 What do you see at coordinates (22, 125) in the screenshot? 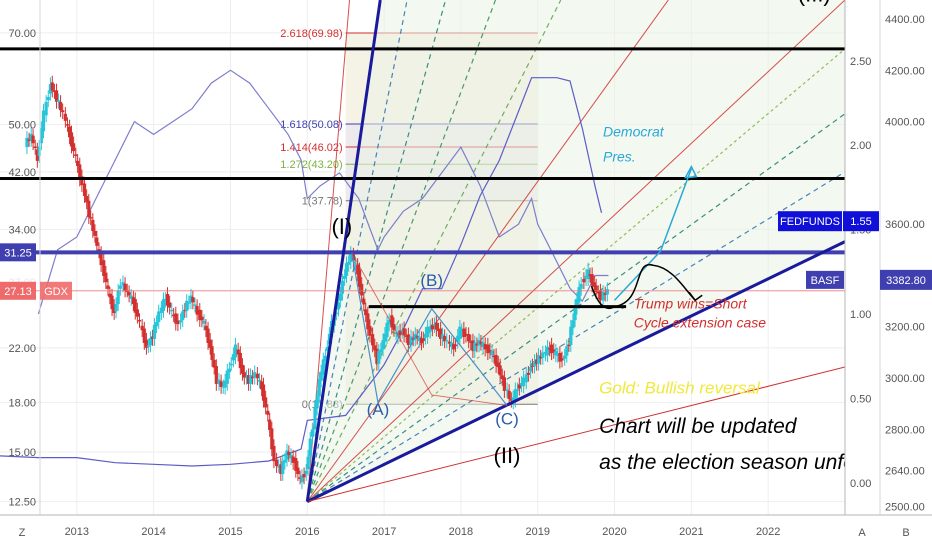
I see `left-axis-tick: 50.00` at bounding box center [22, 125].